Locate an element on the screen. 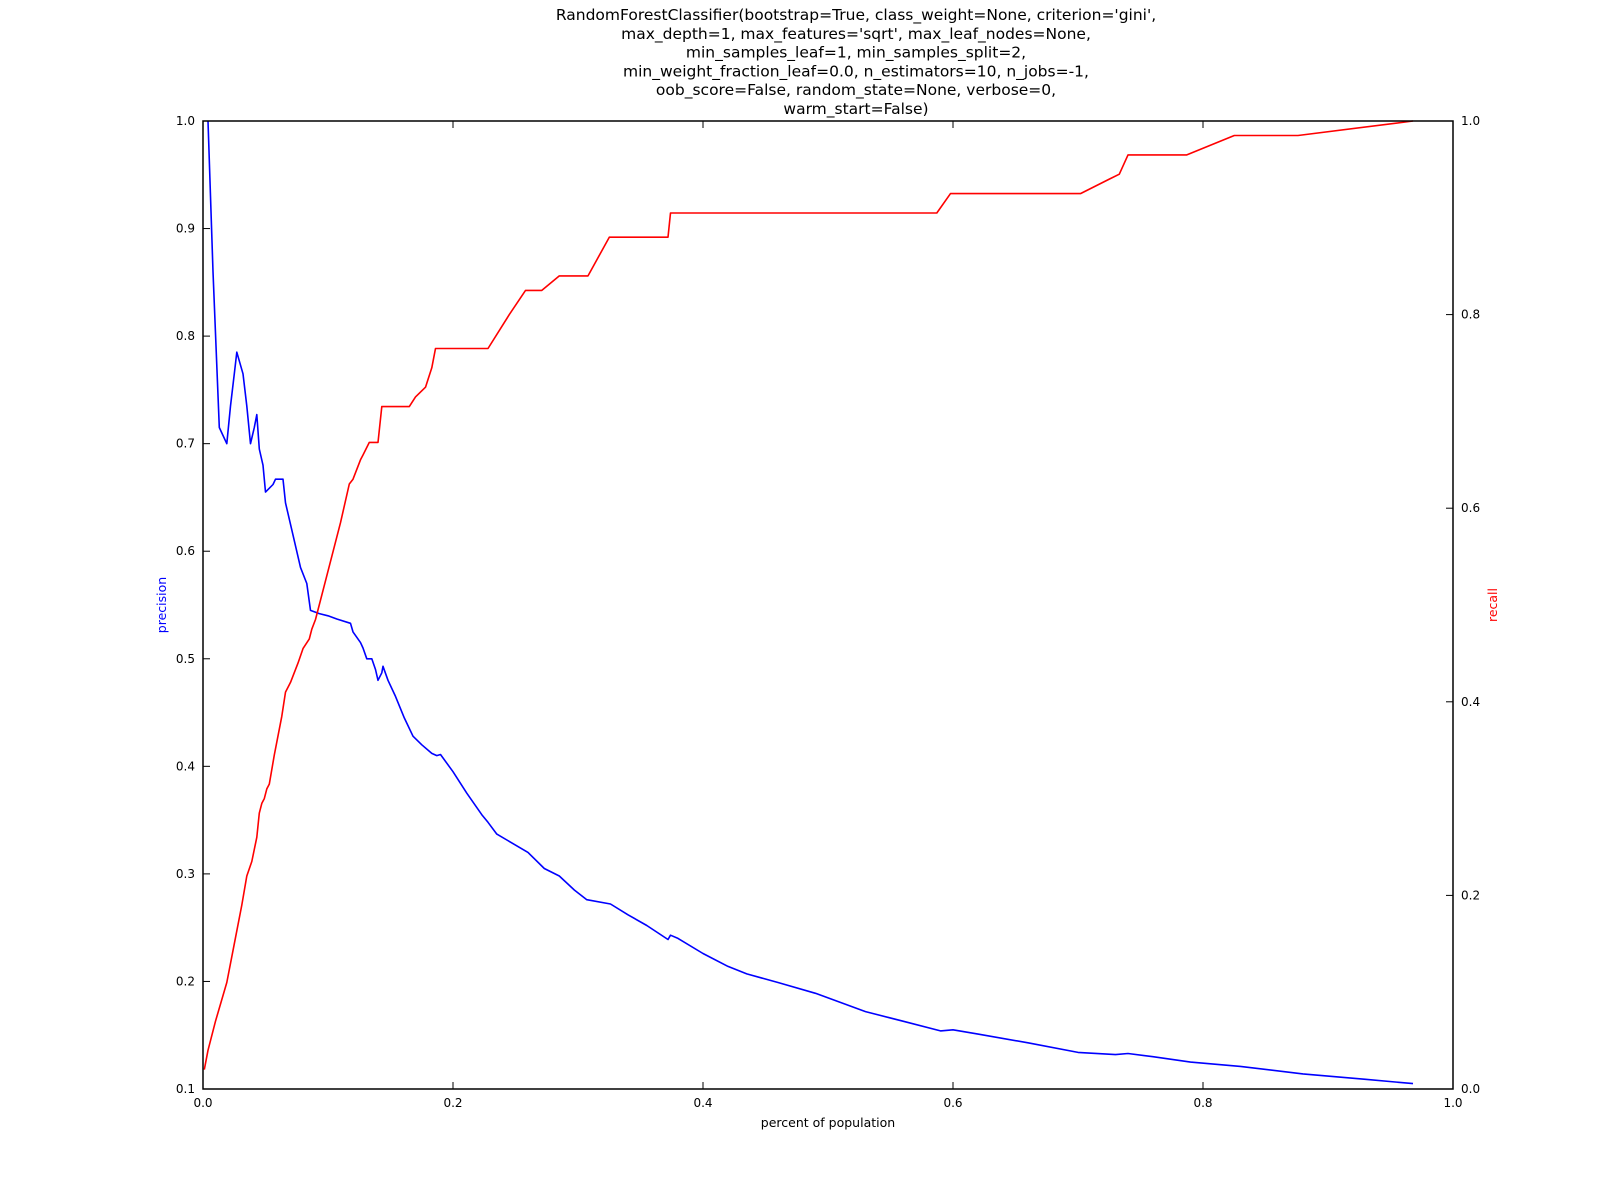 This screenshot has height=1200, width=1600. y-left-tick-label: 0.3 is located at coordinates (185, 874).